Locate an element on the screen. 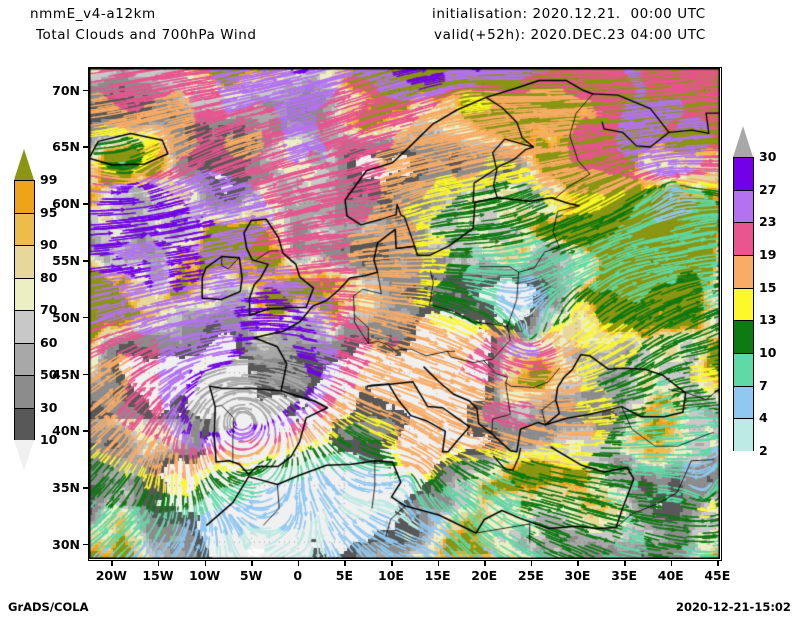 This screenshot has width=800, height=618. y-axis-tick-label: 35N is located at coordinates (66, 488).